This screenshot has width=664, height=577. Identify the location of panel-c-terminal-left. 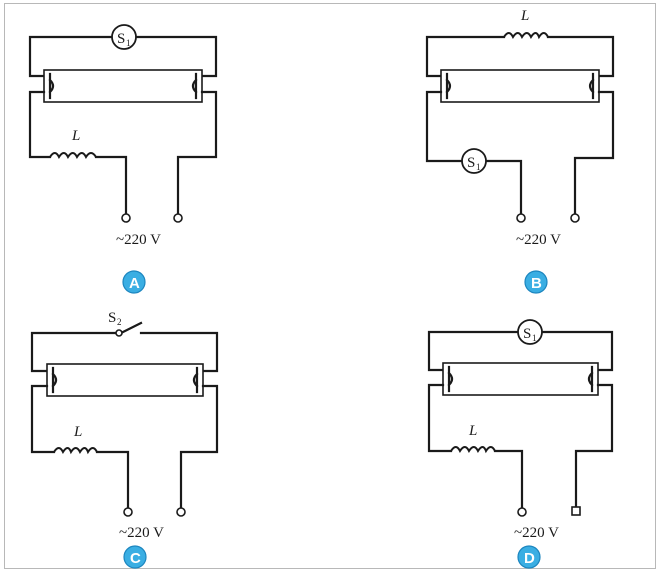
(128, 512).